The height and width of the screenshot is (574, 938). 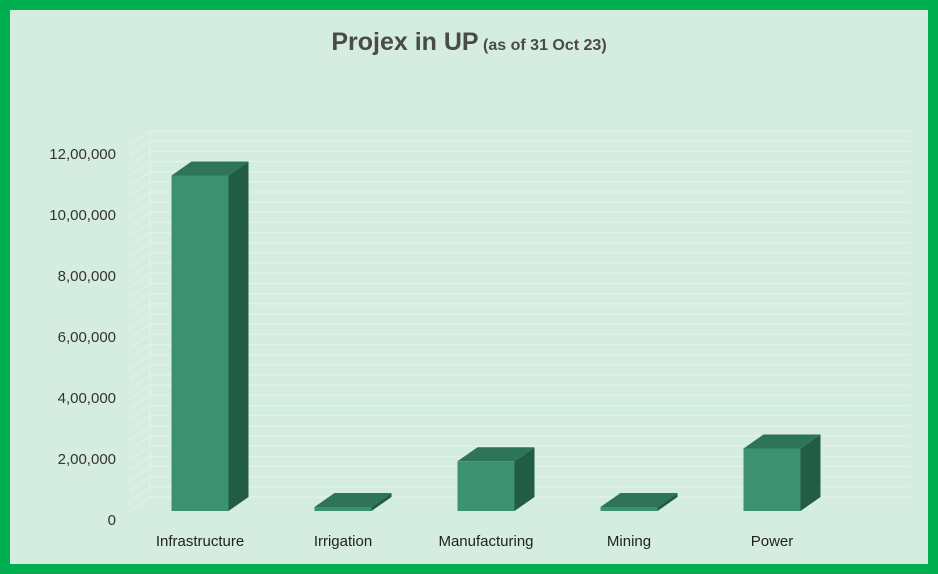 What do you see at coordinates (629, 541) in the screenshot?
I see `x-category-label: Mining` at bounding box center [629, 541].